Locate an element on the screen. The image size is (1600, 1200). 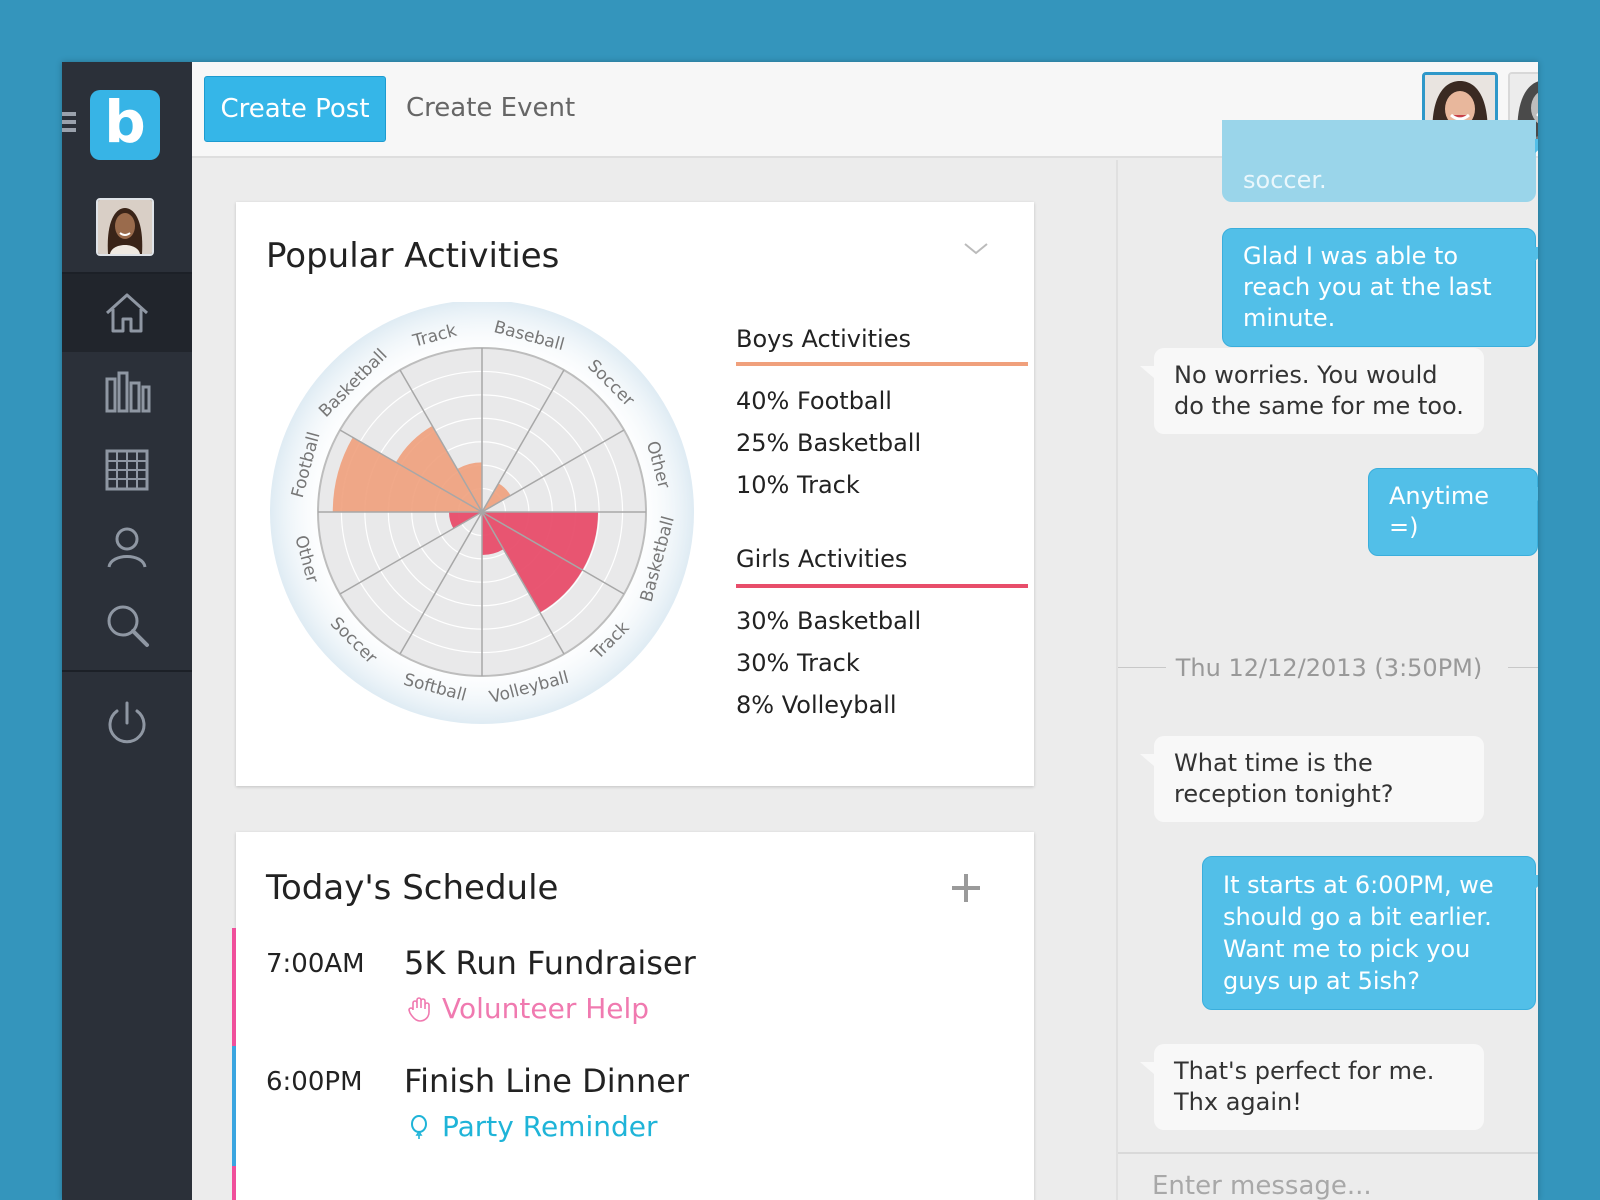
stats-icon is located at coordinates (128, 392).